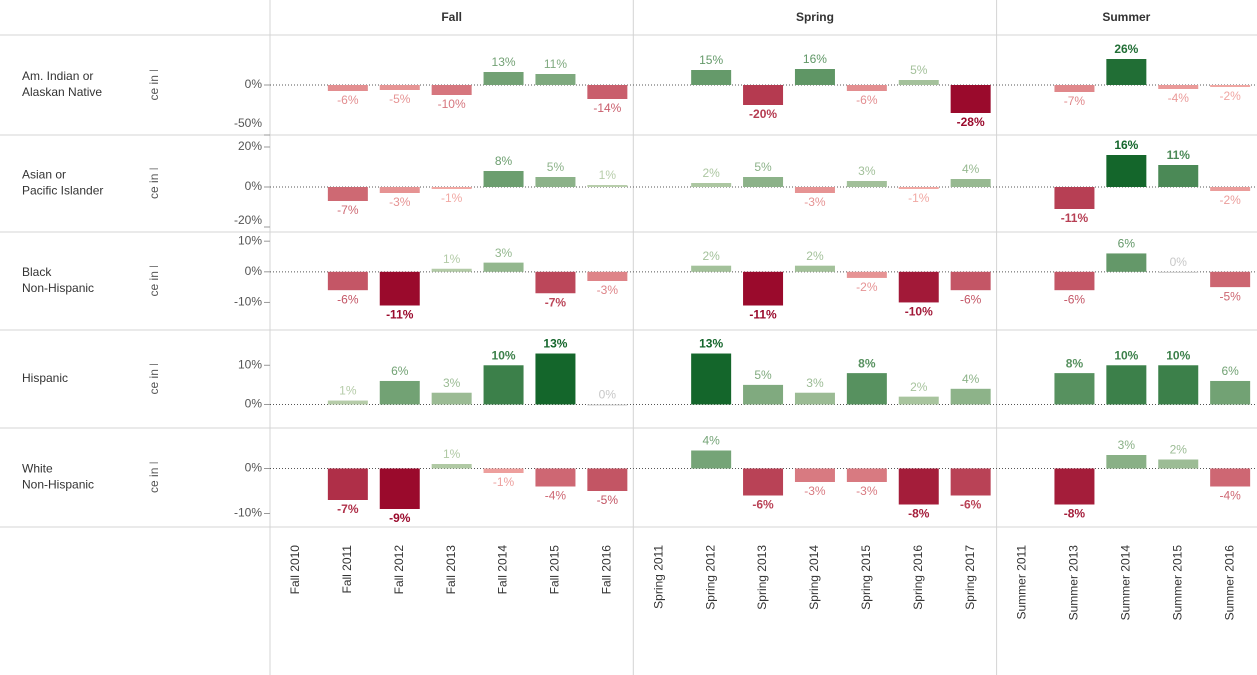 The image size is (1257, 675). Describe the element at coordinates (711, 344) in the screenshot. I see `value-label: 13%` at that location.